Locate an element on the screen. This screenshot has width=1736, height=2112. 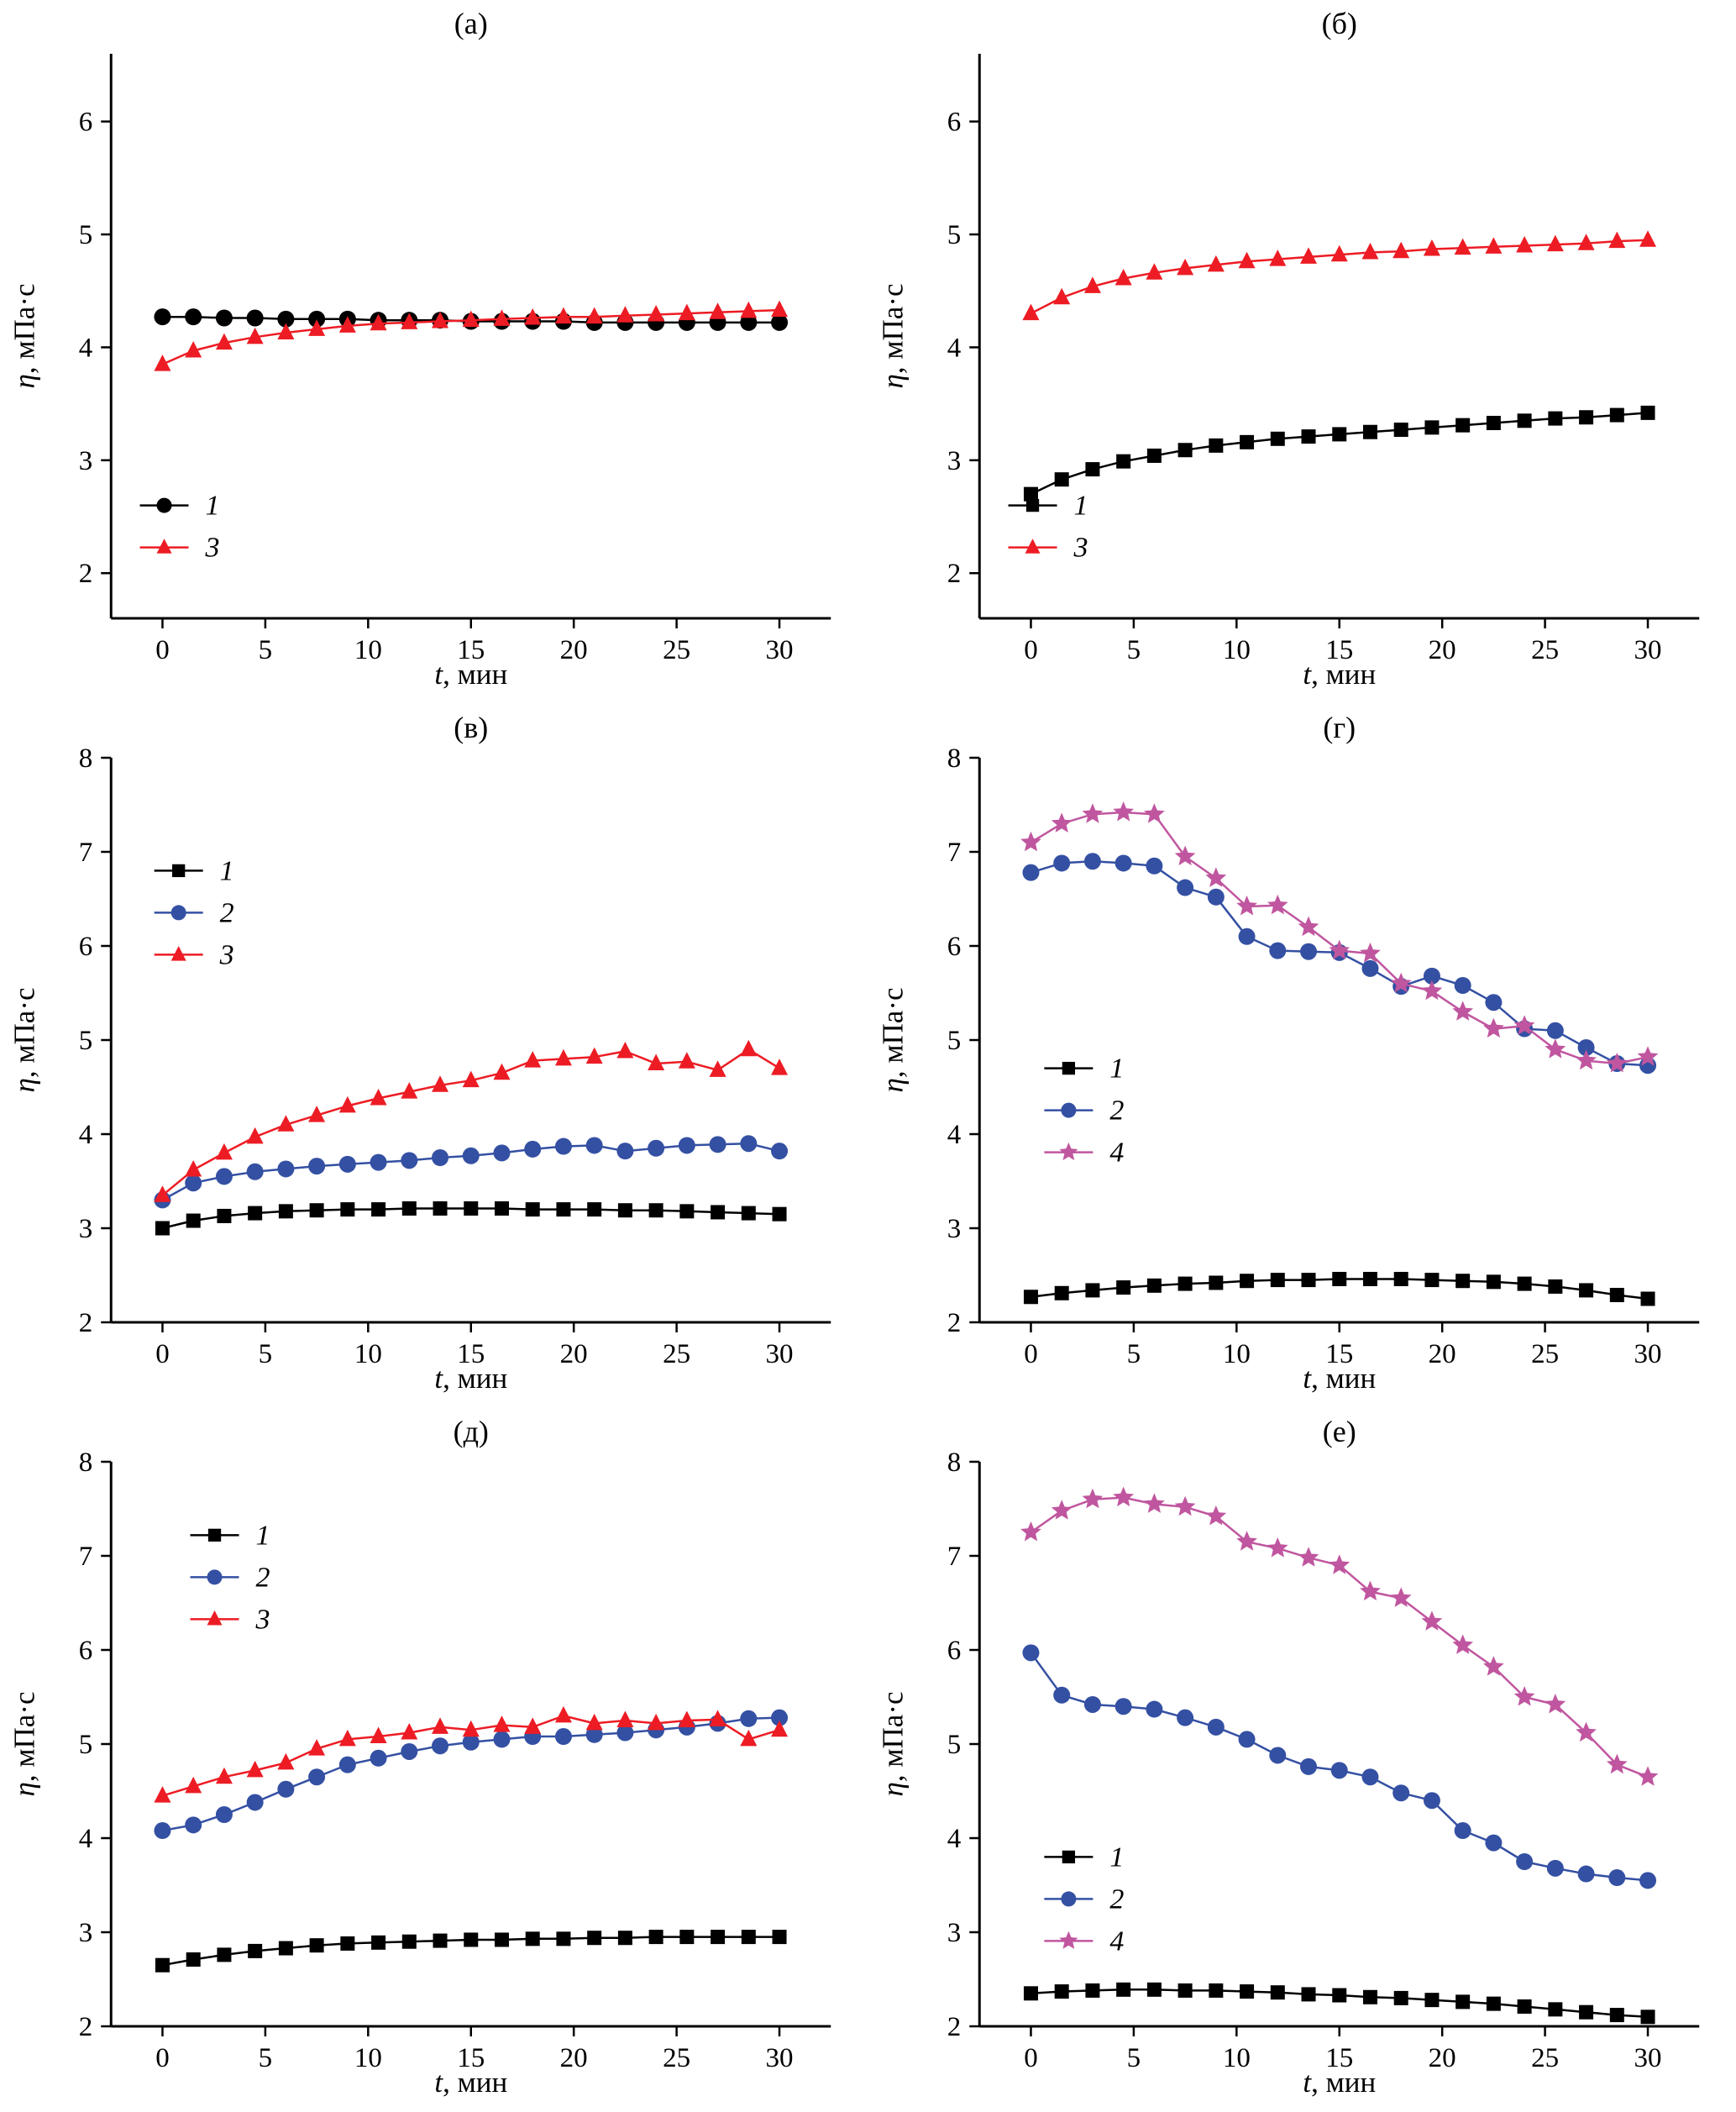
x-tick-label: 10 is located at coordinates (368, 1354).